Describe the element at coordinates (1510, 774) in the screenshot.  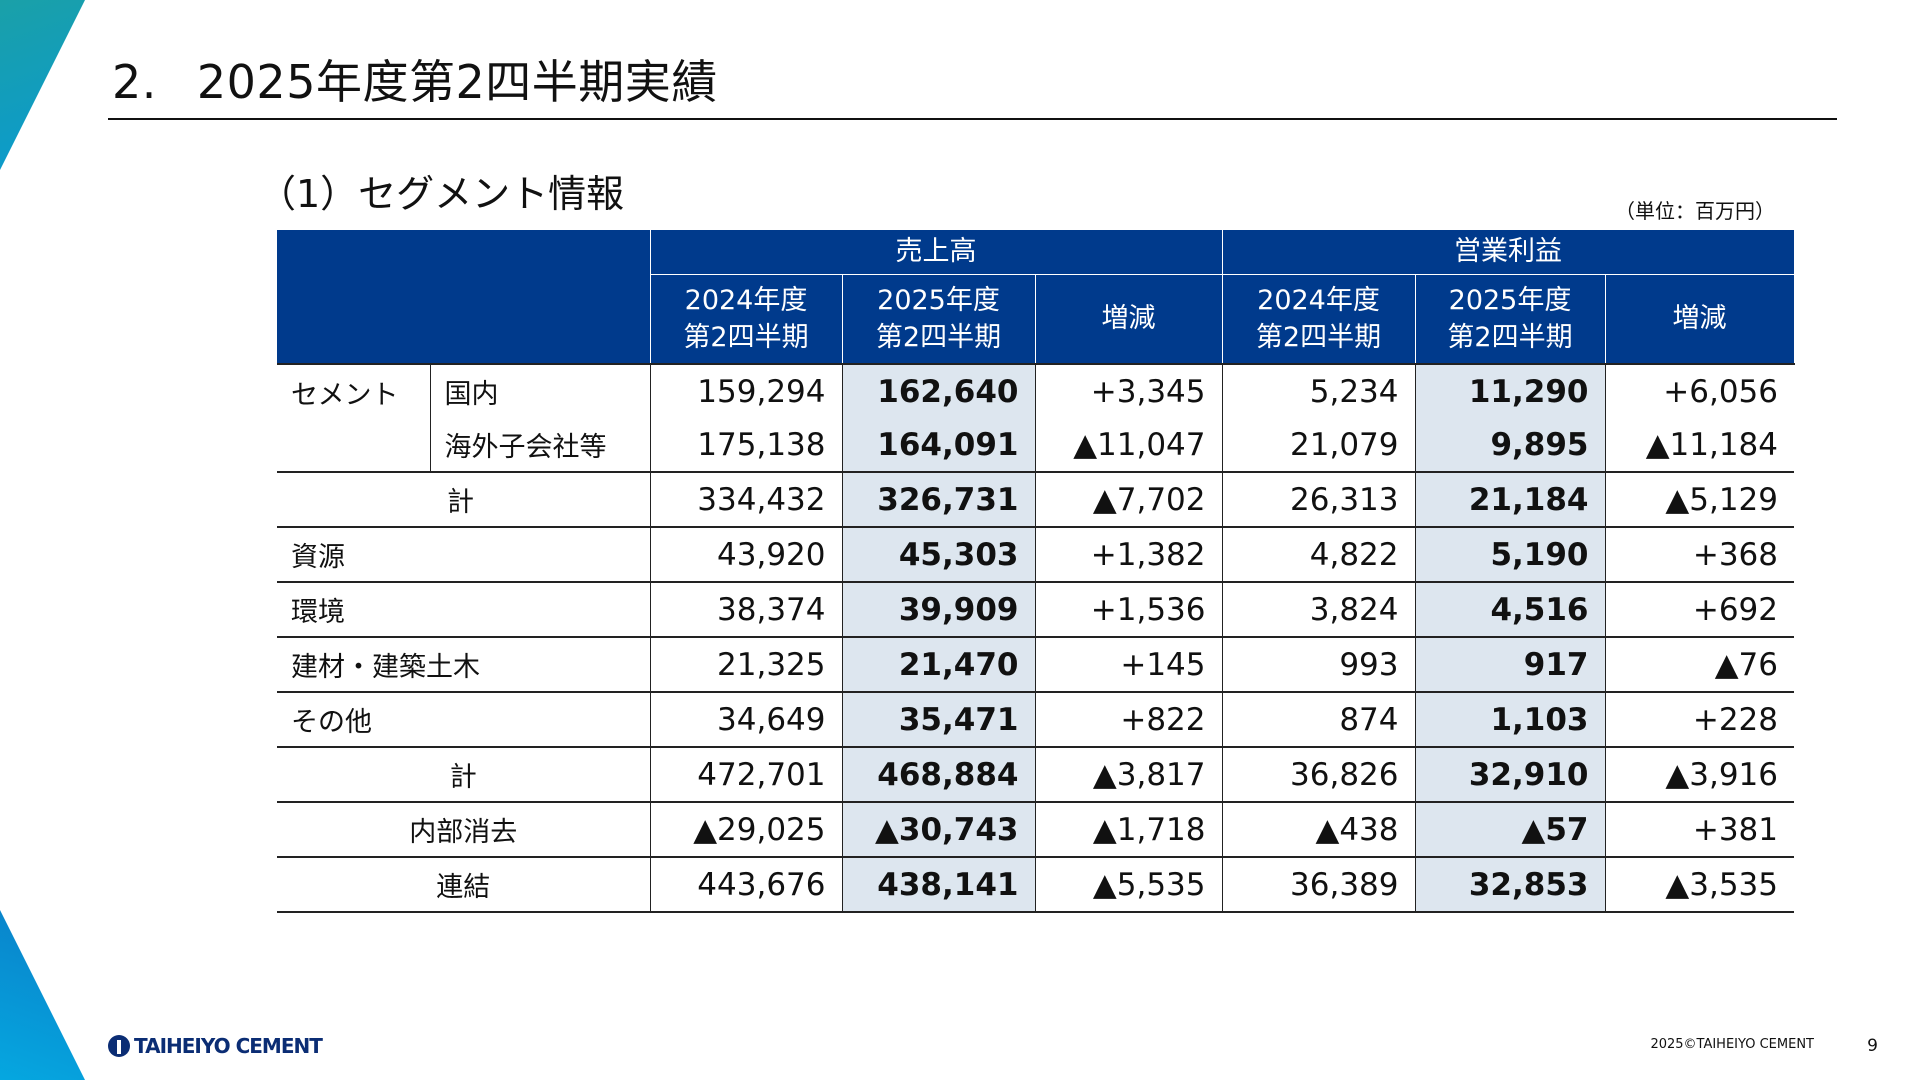
I see `value-cell: 32,910` at that location.